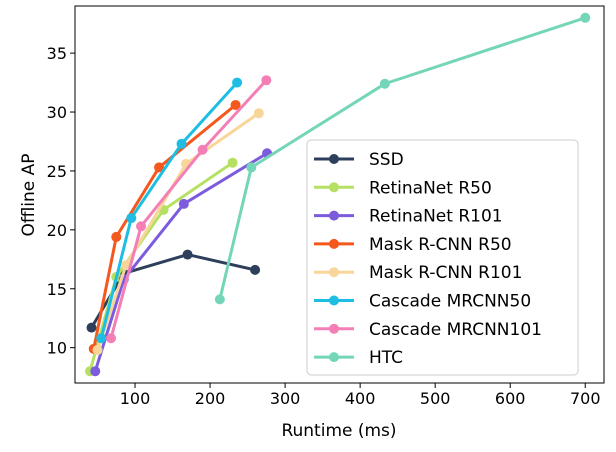 The width and height of the screenshot is (616, 452). I want to click on legend-label: RetinaNet R50, so click(430, 188).